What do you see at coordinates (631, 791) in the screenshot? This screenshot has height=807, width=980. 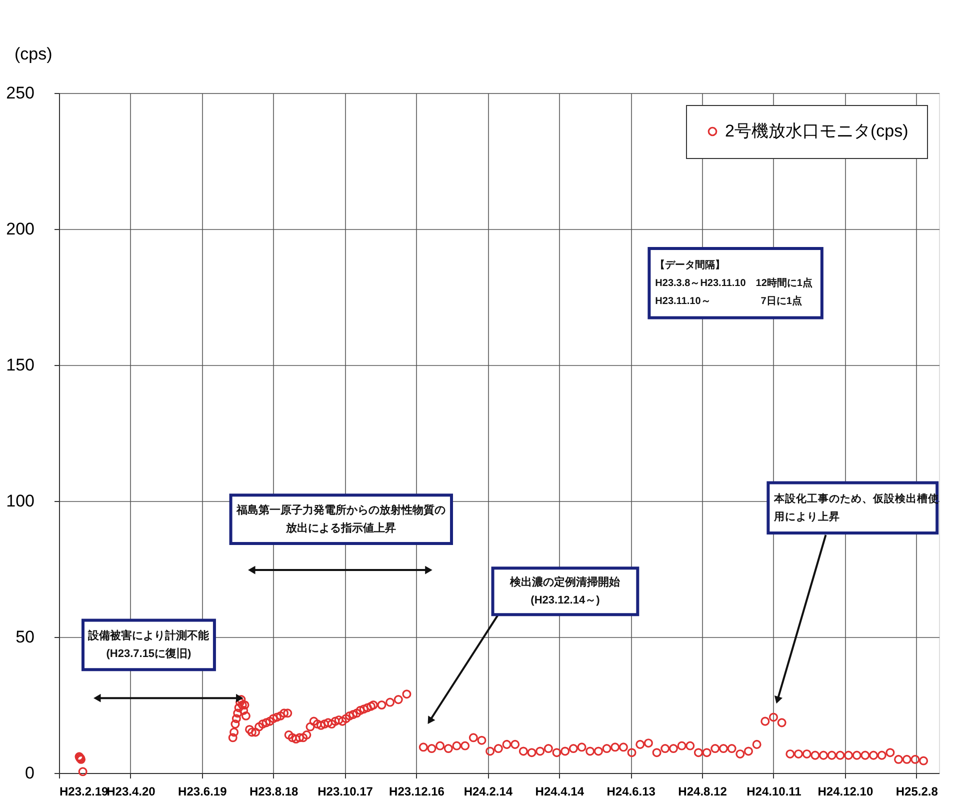 I see `x-tick-label: H24.6.13` at bounding box center [631, 791].